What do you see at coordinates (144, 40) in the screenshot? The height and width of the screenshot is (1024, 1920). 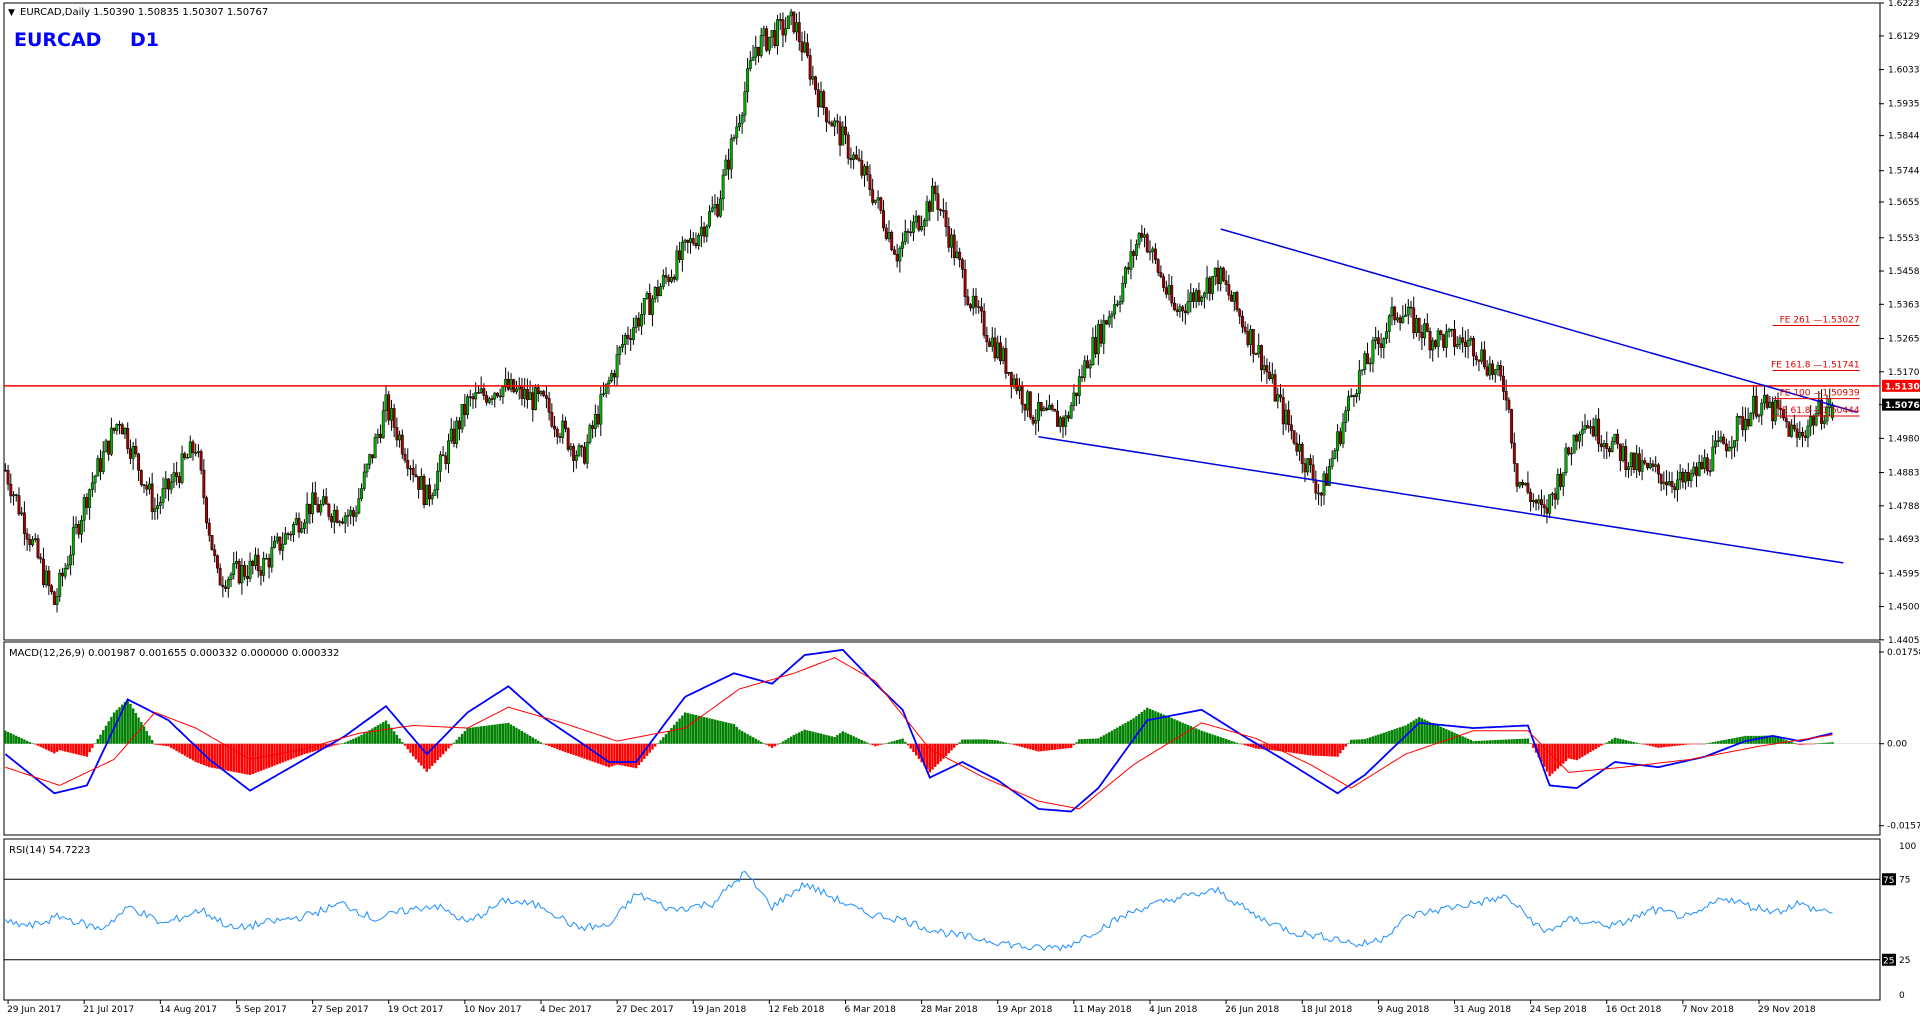 I see `watermark-timeframe: D1` at bounding box center [144, 40].